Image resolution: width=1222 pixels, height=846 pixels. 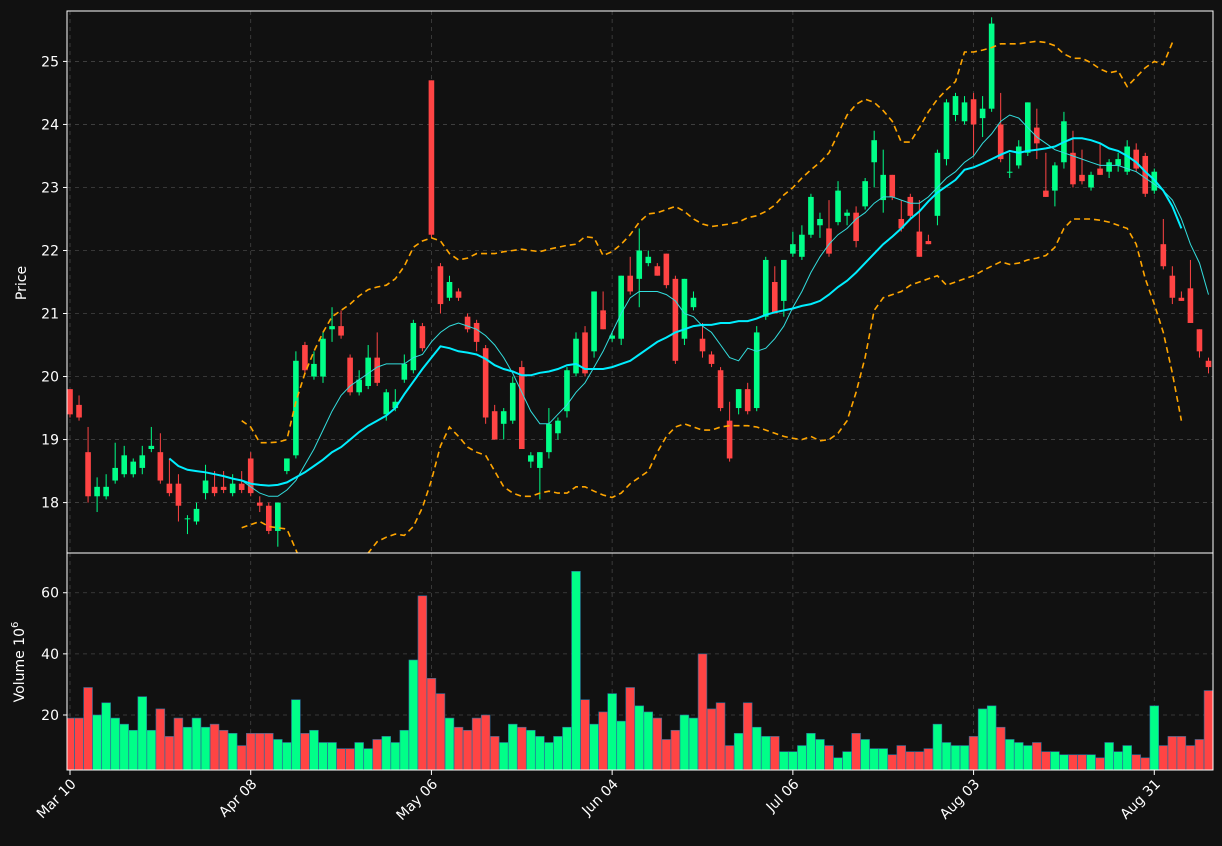 What do you see at coordinates (20, 637) in the screenshot?
I see `volume-axis-label-base: 10` at bounding box center [20, 637].